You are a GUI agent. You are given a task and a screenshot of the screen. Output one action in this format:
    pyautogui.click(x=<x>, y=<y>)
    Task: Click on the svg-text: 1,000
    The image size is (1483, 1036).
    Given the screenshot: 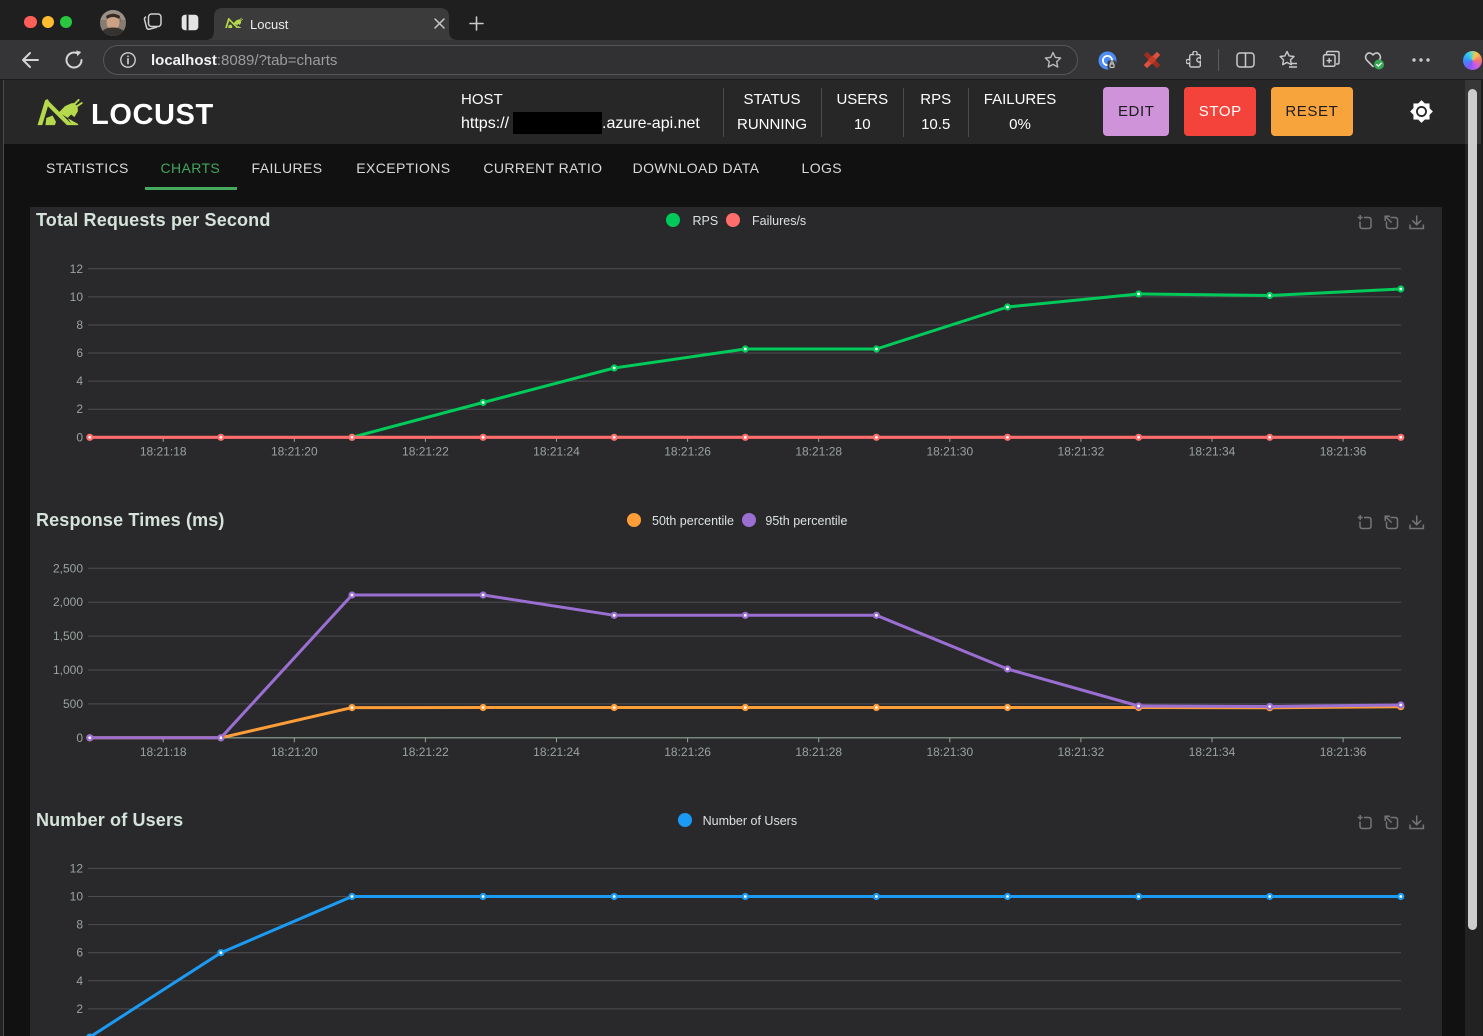 What is the action you would take?
    pyautogui.click(x=68, y=670)
    